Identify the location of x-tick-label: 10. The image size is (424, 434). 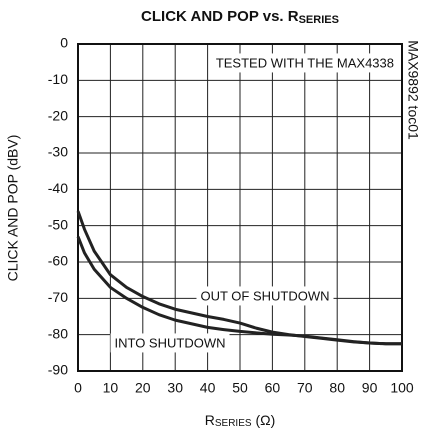
(111, 388).